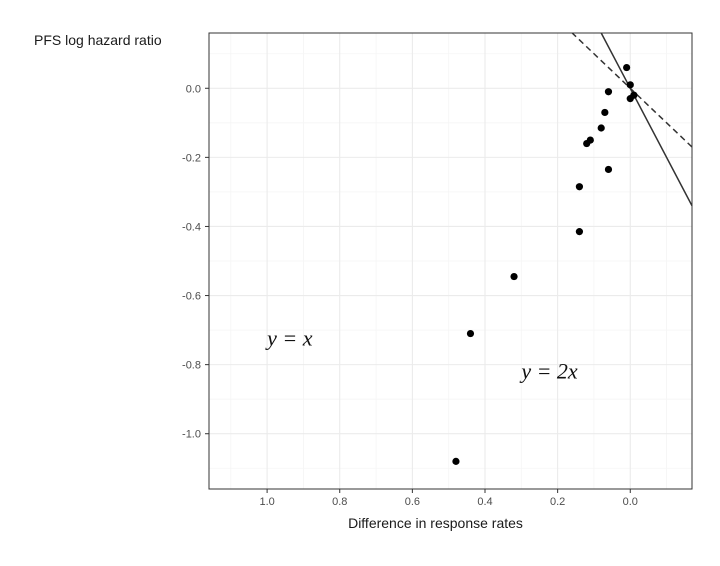  I want to click on x-axis-ticks: 1.0 0.8 0.6 0.4 0.2 0.0, so click(448, 498).